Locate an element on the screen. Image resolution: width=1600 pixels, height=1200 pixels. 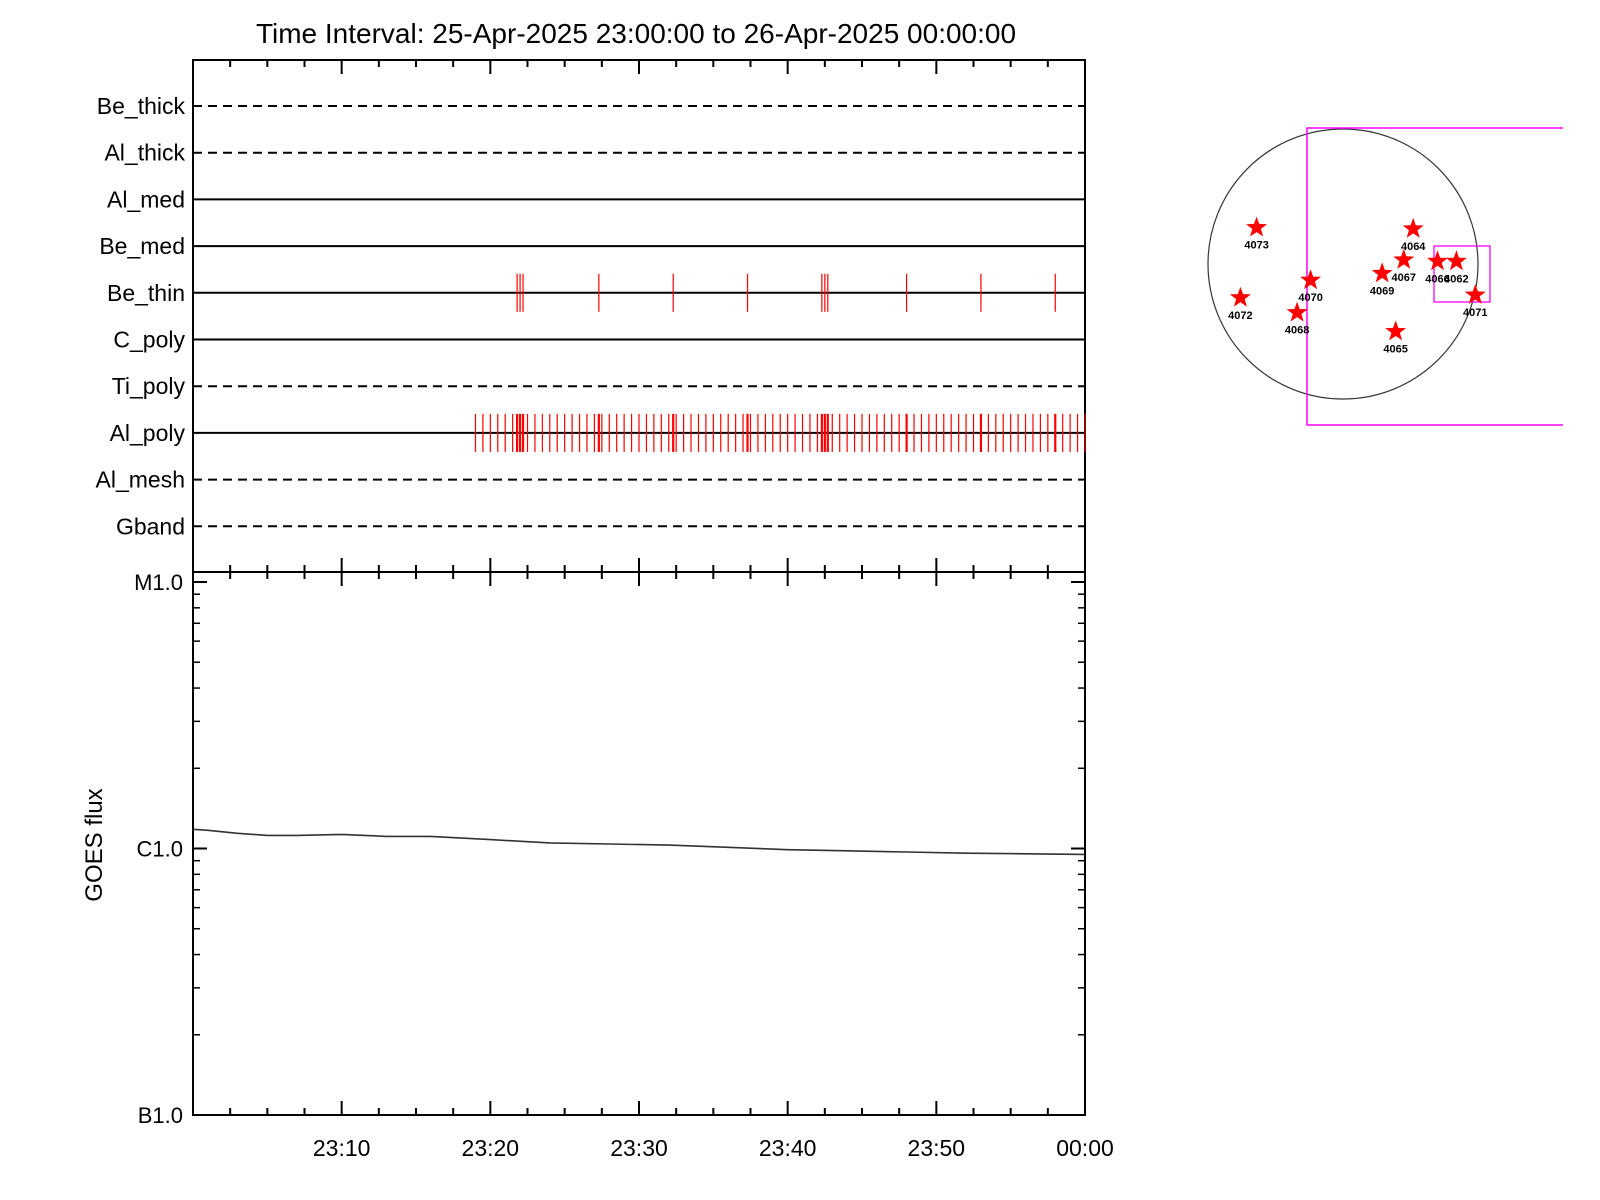
goes-y-tick-label: M1.0 is located at coordinates (158, 582).